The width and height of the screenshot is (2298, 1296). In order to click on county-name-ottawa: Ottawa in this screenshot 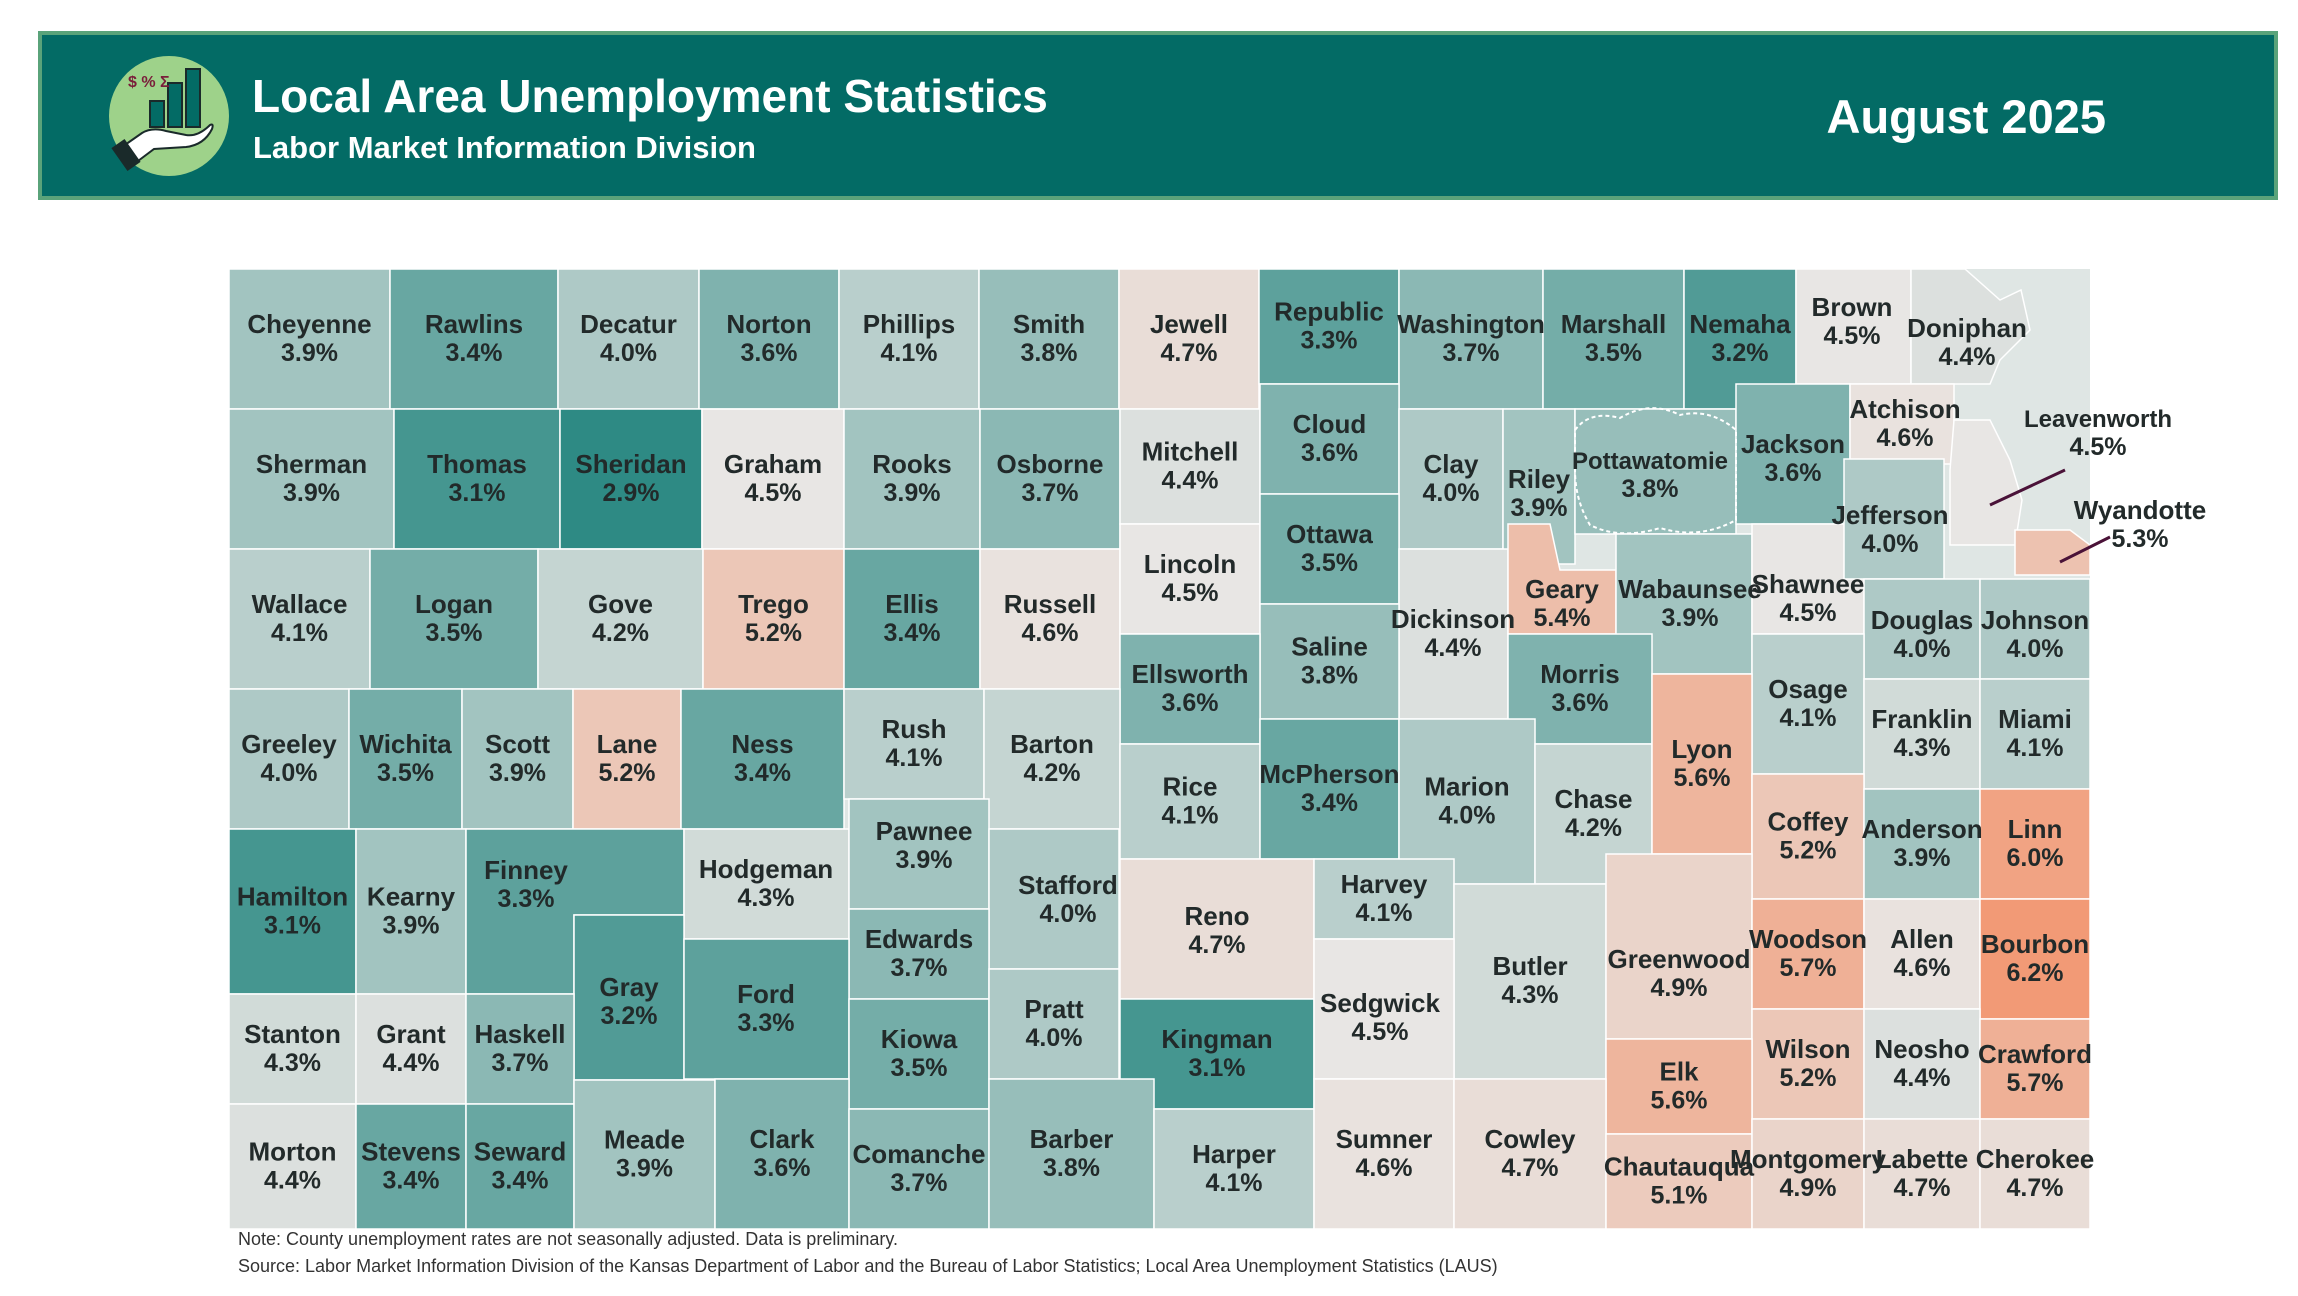, I will do `click(1329, 534)`.